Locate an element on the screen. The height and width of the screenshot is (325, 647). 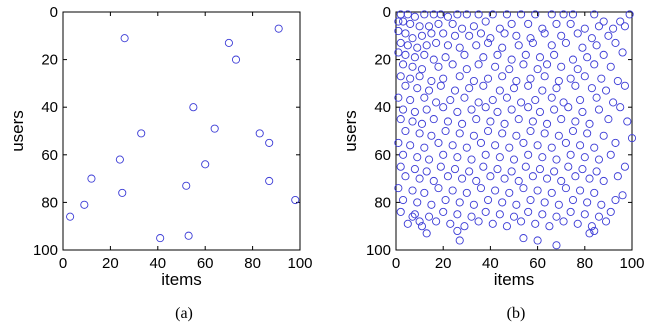
x-axis-label: items is located at coordinates (181, 279).